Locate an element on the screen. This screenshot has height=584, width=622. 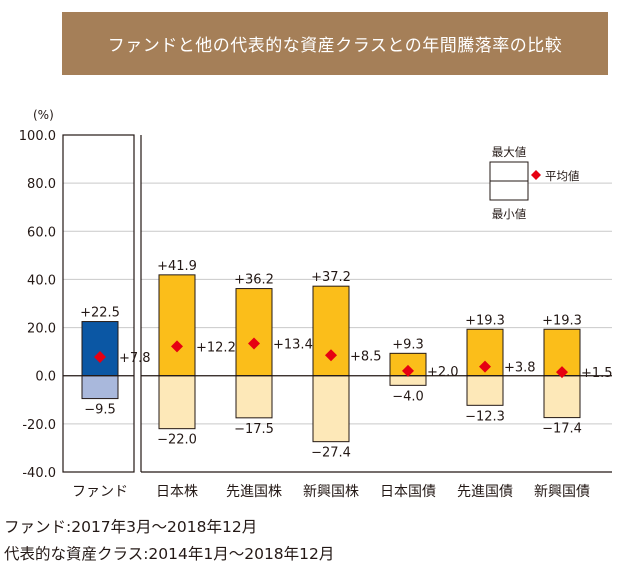
y-tick-label: 80.0 is located at coordinates (41, 184).